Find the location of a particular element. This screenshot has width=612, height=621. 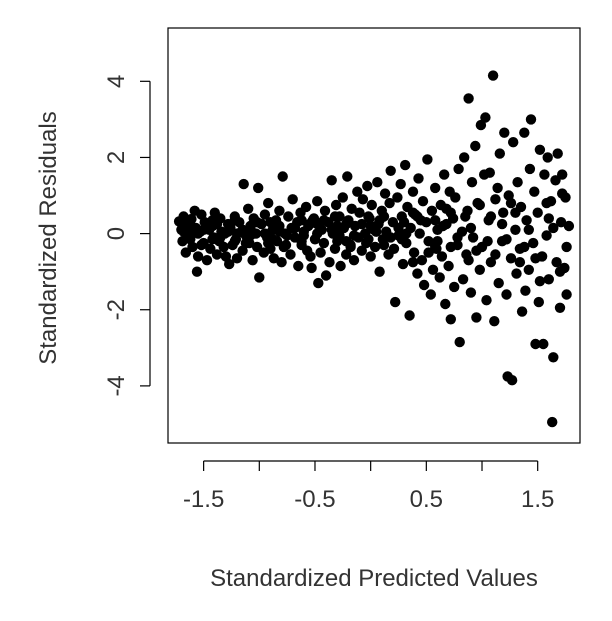

x-axis: -1.5 -0.5 0.5 1.5 is located at coordinates (368, 486).